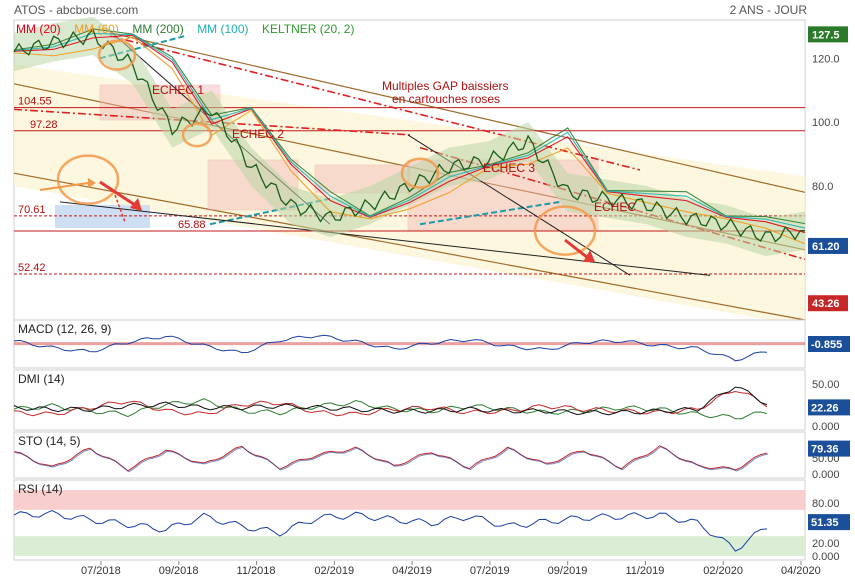 Image resolution: width=855 pixels, height=580 pixels. What do you see at coordinates (825, 450) in the screenshot?
I see `indicator-value-text: 79.36` at bounding box center [825, 450].